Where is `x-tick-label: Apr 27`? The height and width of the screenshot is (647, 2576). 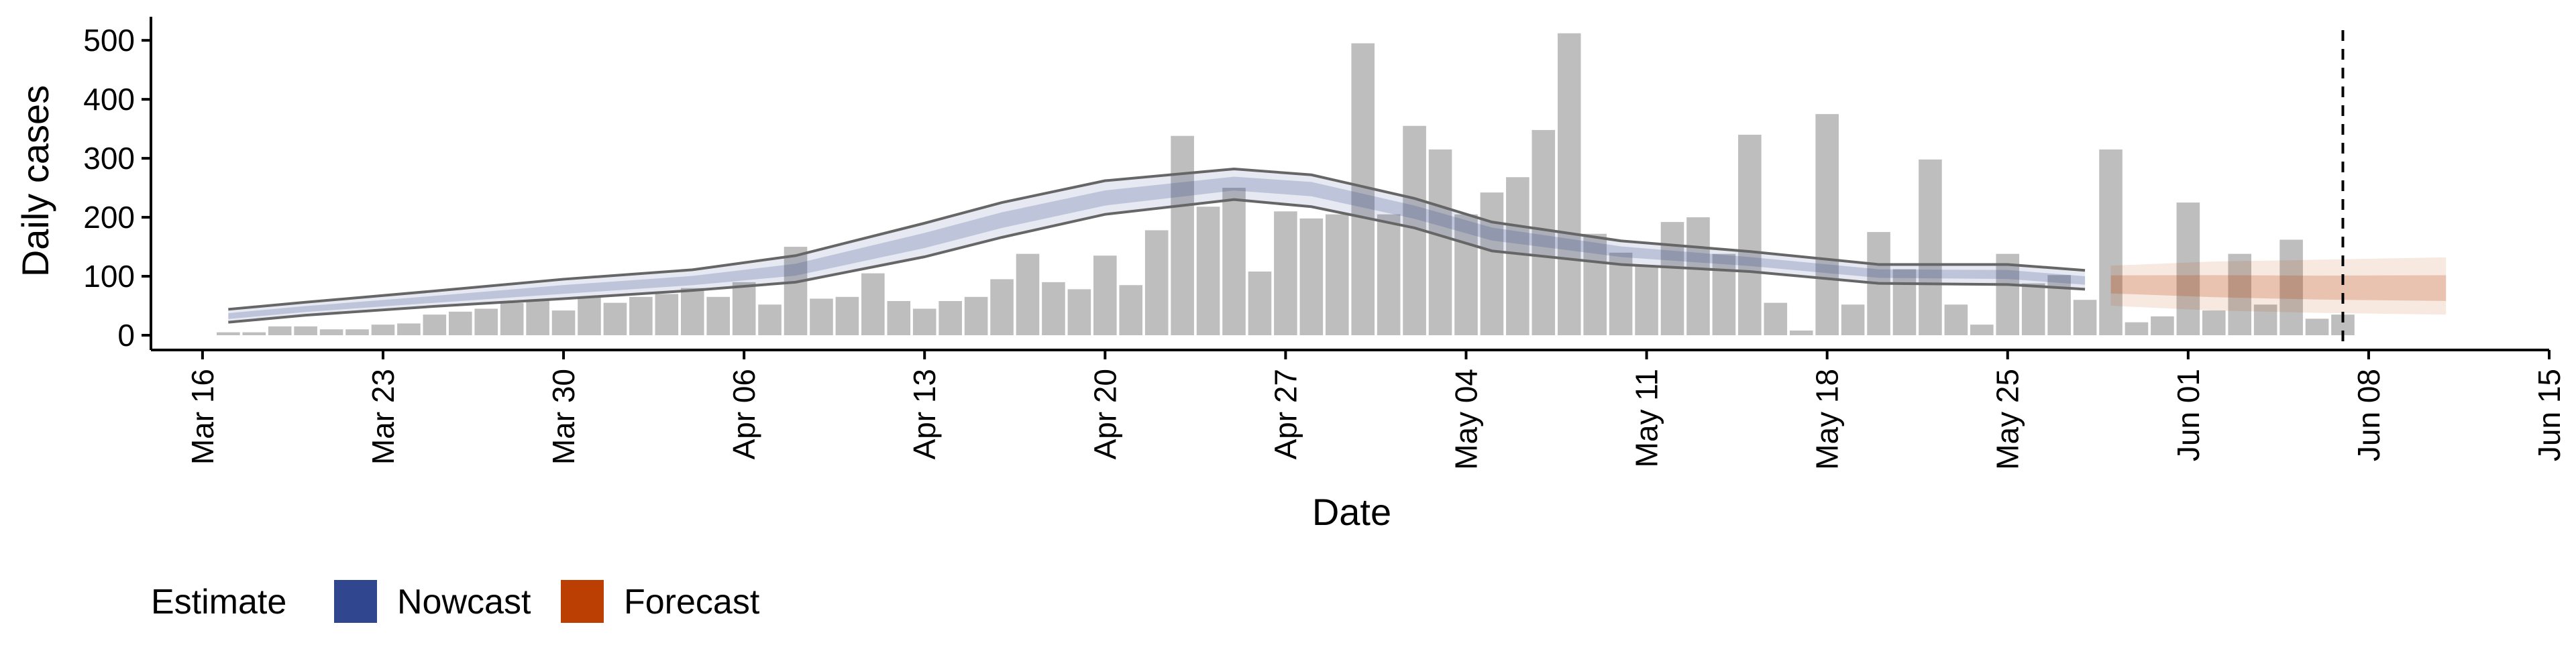
x-tick-label: Apr 27 is located at coordinates (1285, 414).